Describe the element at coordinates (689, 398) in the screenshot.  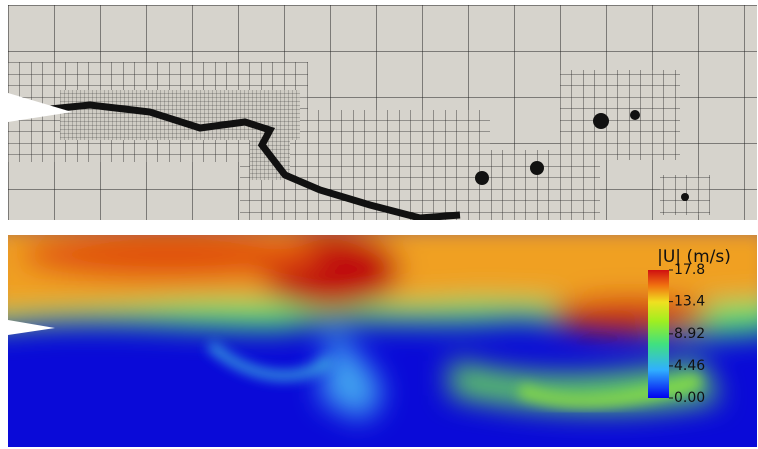
I see `colorbar-tick-label: 0.00` at that location.